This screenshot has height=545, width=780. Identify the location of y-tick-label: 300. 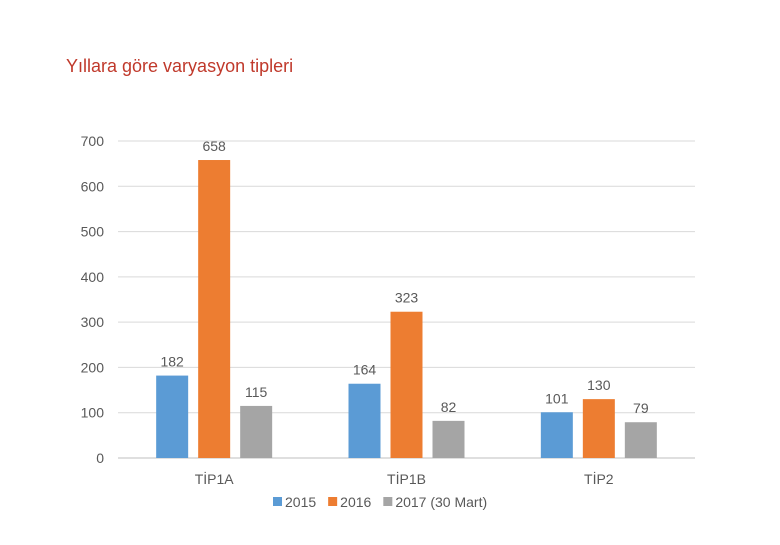
(93, 322).